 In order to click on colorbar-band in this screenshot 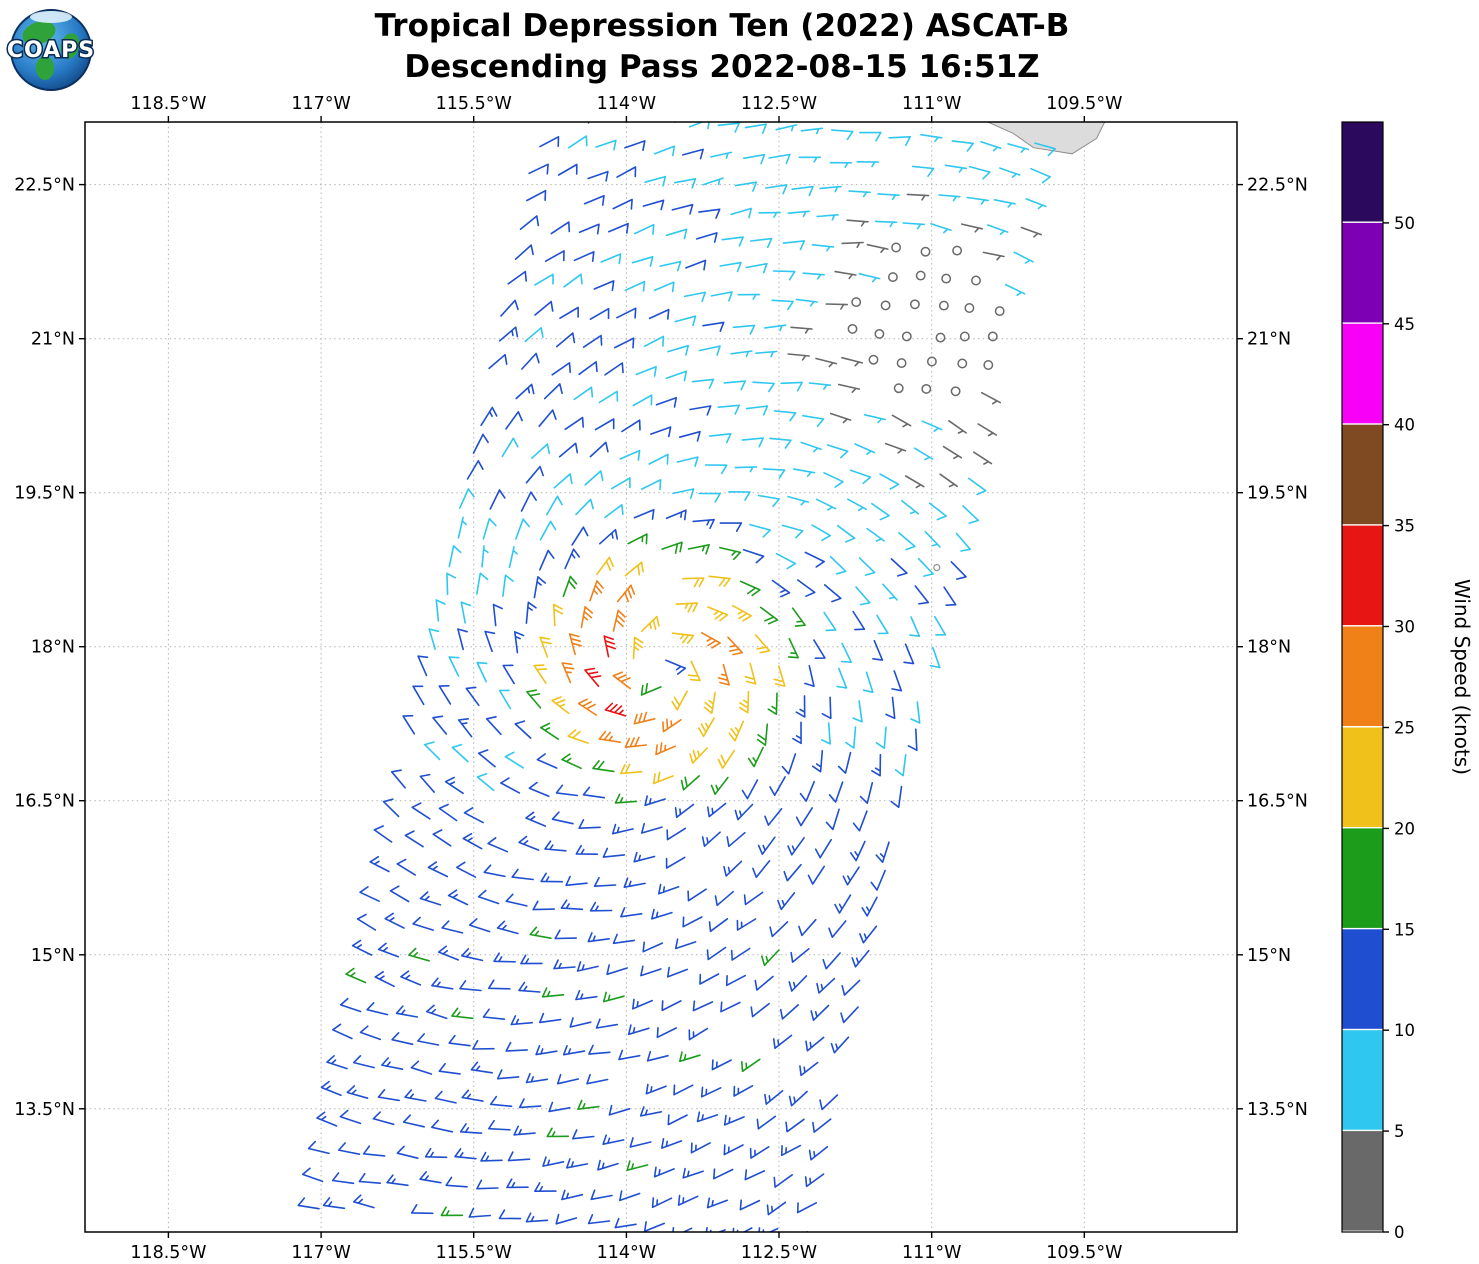, I will do `click(1362, 474)`.